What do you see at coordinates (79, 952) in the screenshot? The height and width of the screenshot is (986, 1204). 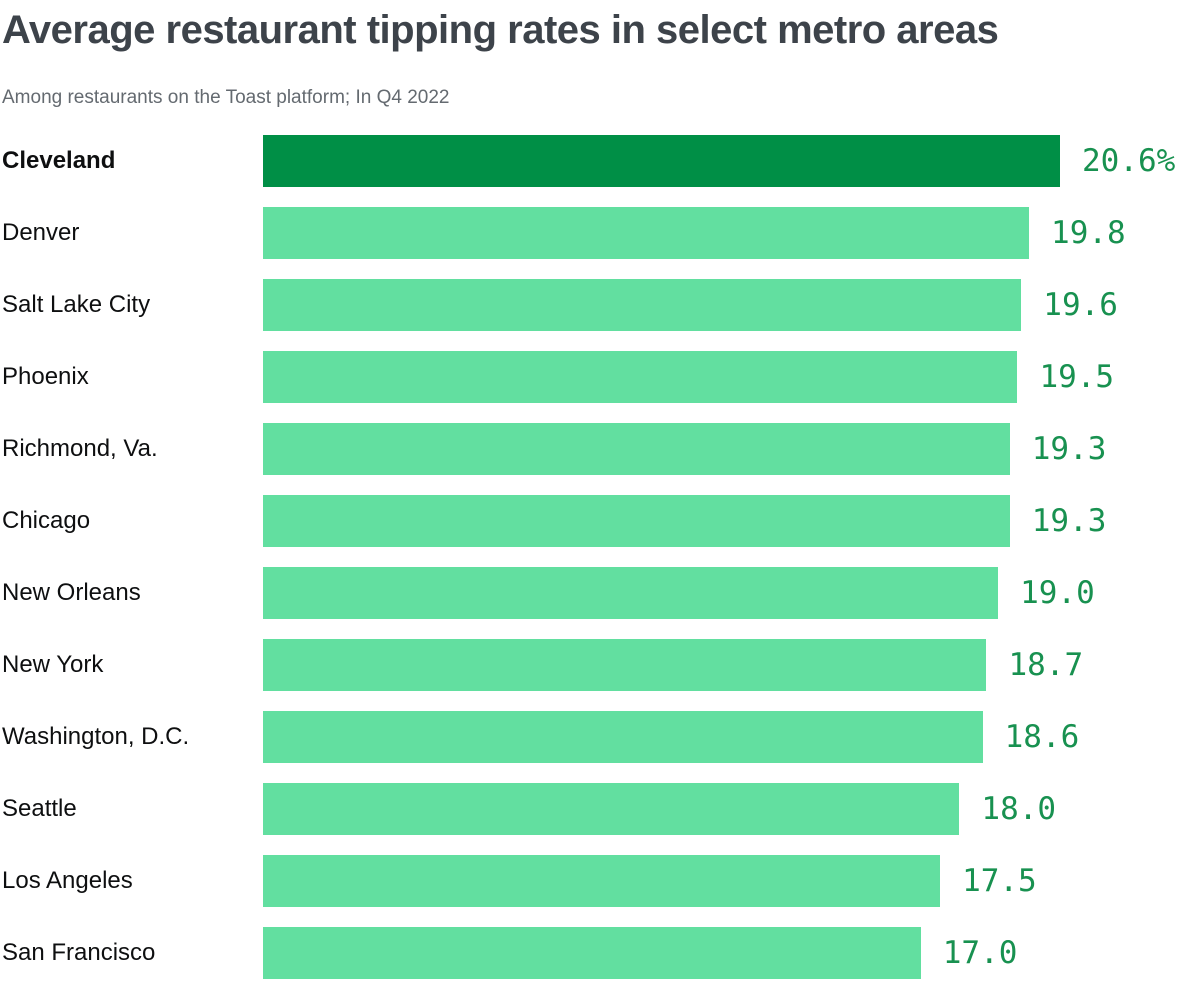 I see `category-label: San Francisco` at bounding box center [79, 952].